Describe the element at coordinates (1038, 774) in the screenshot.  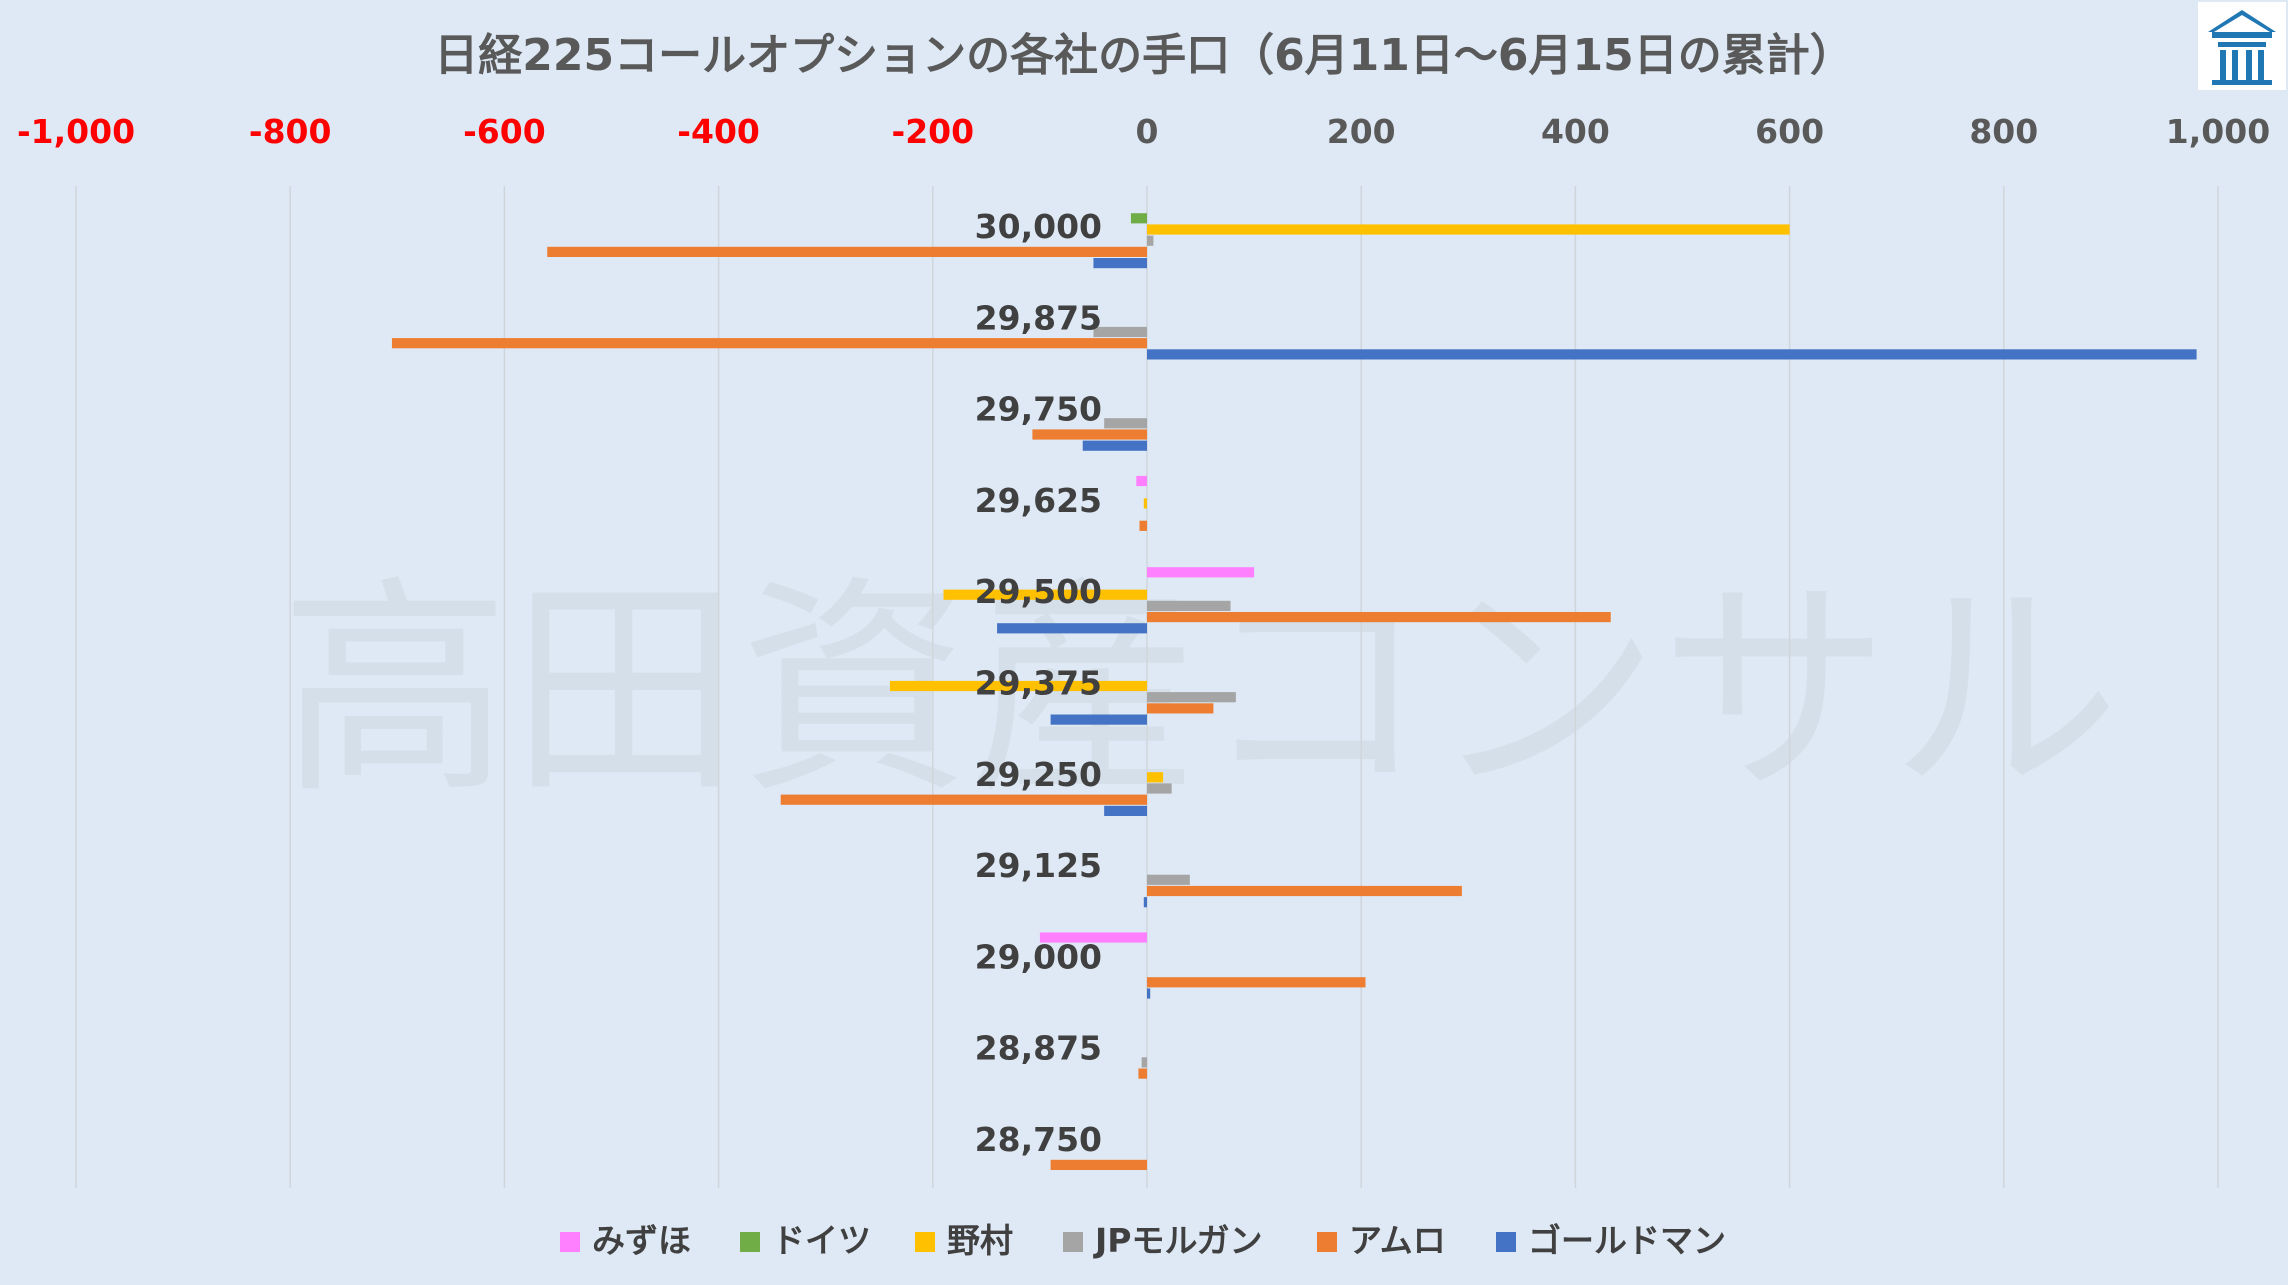
I see `category-label: 29,250` at that location.